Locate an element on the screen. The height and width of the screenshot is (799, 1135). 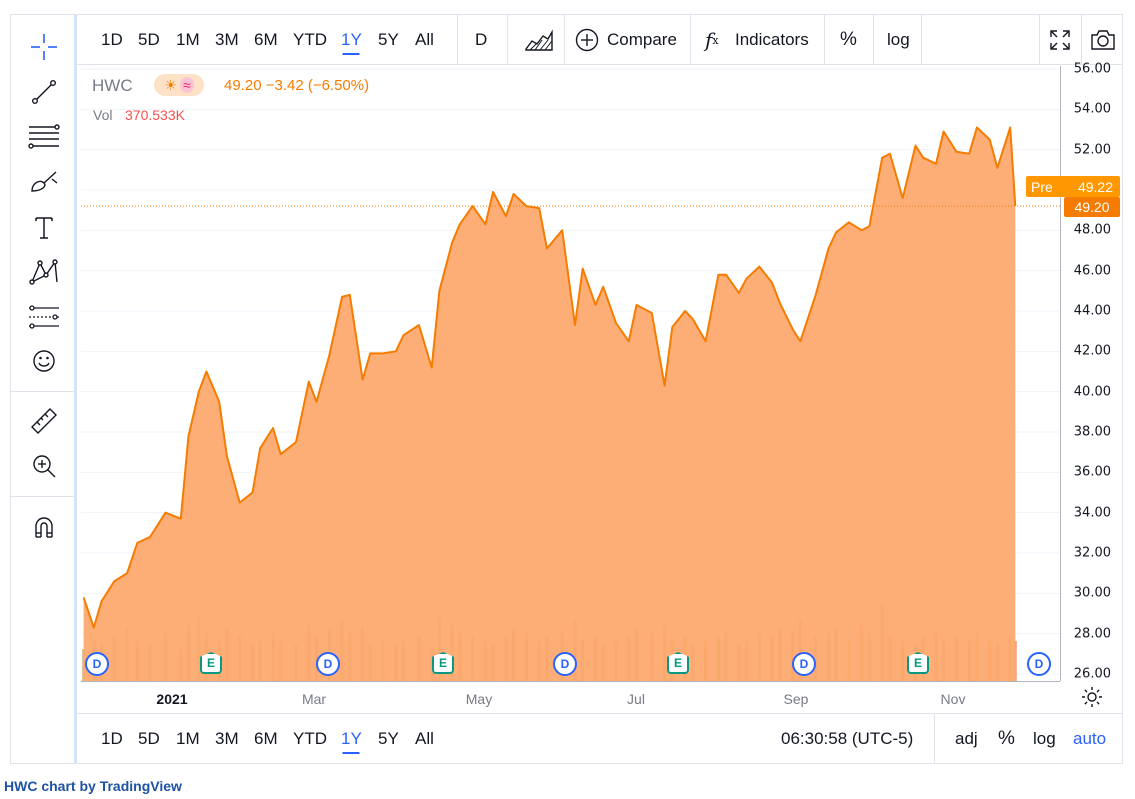
pattern-icon is located at coordinates (44, 272).